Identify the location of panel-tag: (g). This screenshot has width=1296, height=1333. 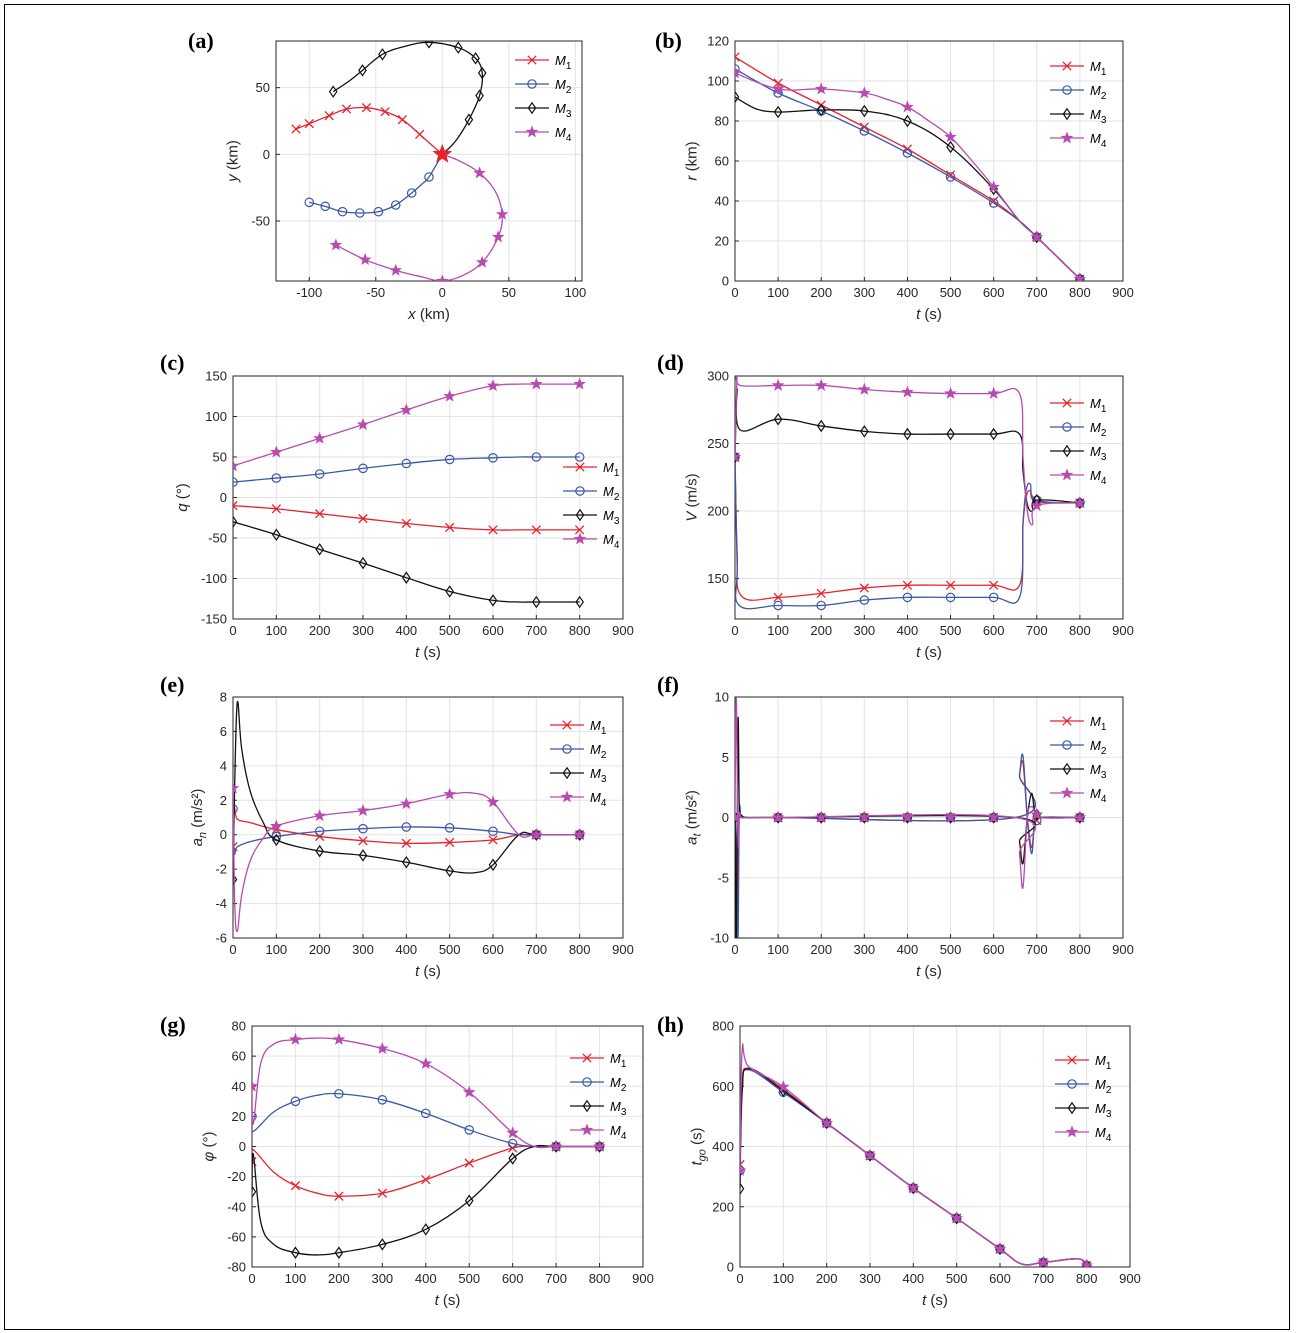
(173, 1024).